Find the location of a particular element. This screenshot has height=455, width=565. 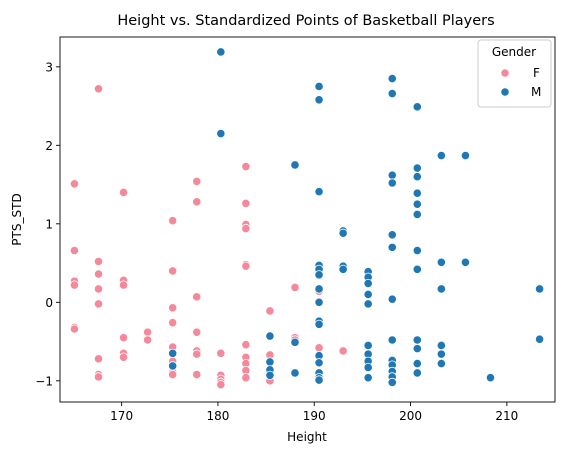

legend: Gender F M is located at coordinates (514, 73).